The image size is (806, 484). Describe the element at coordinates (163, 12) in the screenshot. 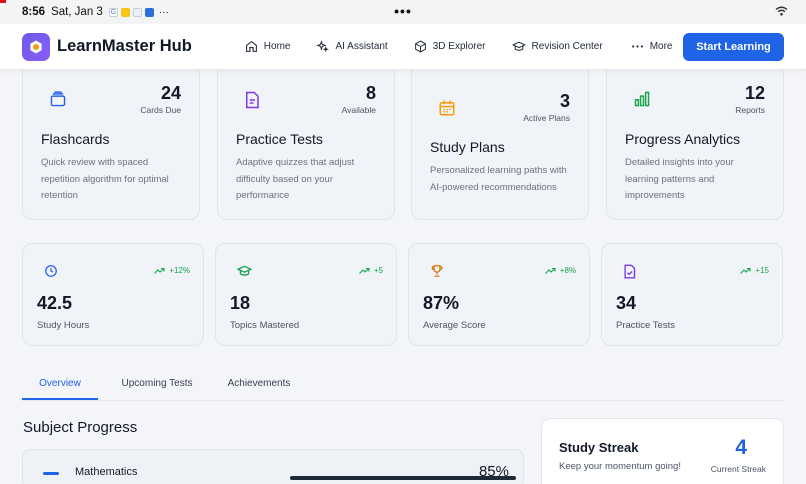

I see `more-notifications-icon: ···` at that location.